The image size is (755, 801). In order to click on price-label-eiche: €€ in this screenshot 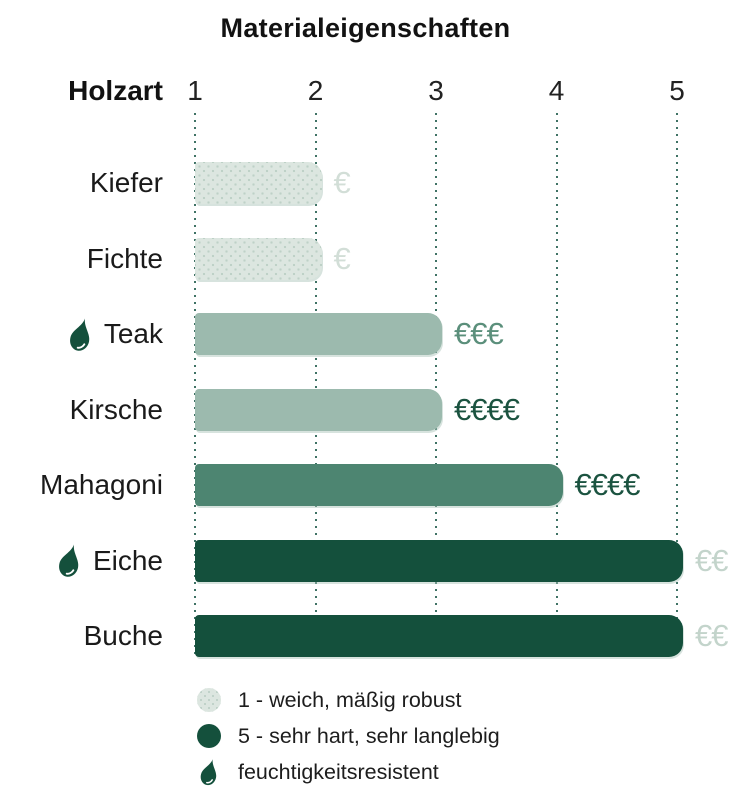, I will do `click(711, 560)`.